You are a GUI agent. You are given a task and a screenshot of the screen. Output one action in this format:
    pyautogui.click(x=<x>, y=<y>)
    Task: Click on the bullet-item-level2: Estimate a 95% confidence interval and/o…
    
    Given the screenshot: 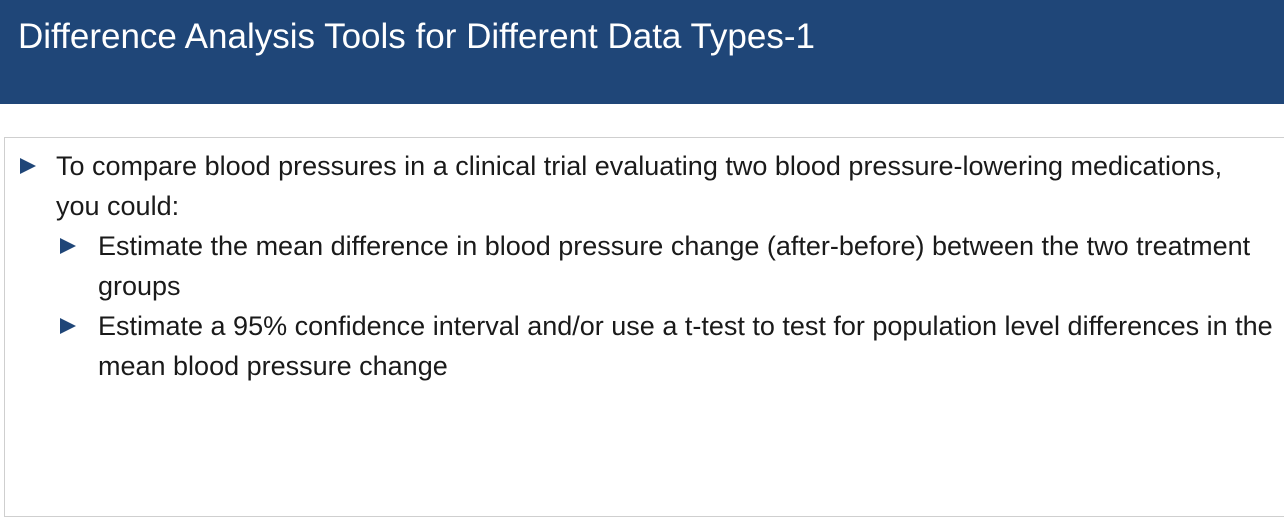 What is the action you would take?
    pyautogui.click(x=671, y=346)
    